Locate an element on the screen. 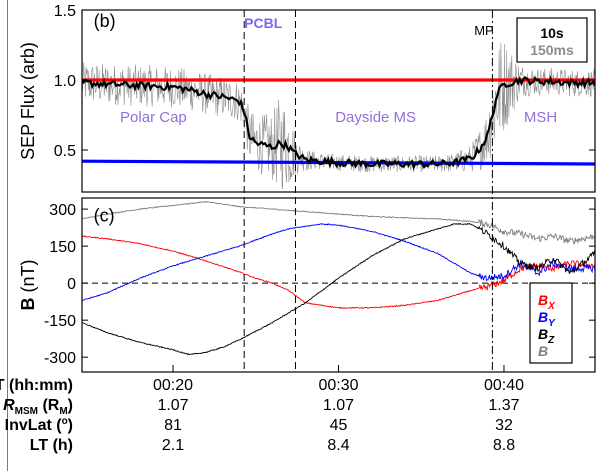 The image size is (597, 471). ephemeris-value-3-3: 32 is located at coordinates (504, 425).